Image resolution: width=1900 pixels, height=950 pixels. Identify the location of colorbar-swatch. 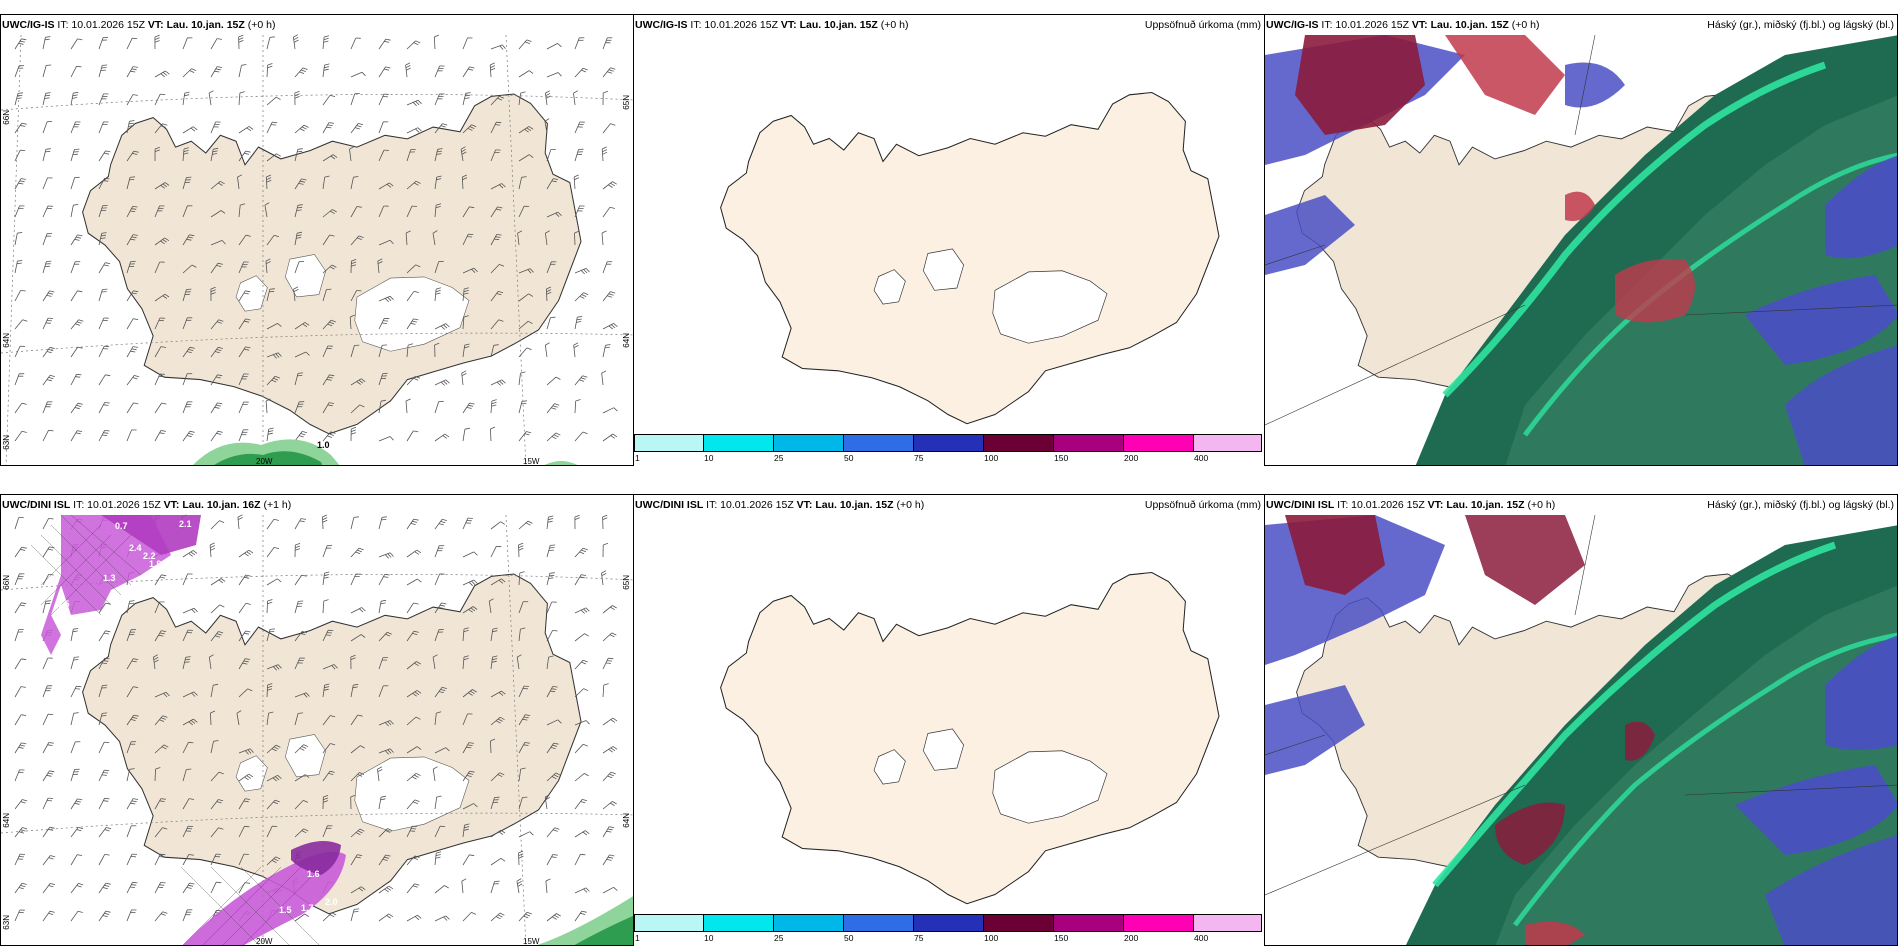
(669, 443).